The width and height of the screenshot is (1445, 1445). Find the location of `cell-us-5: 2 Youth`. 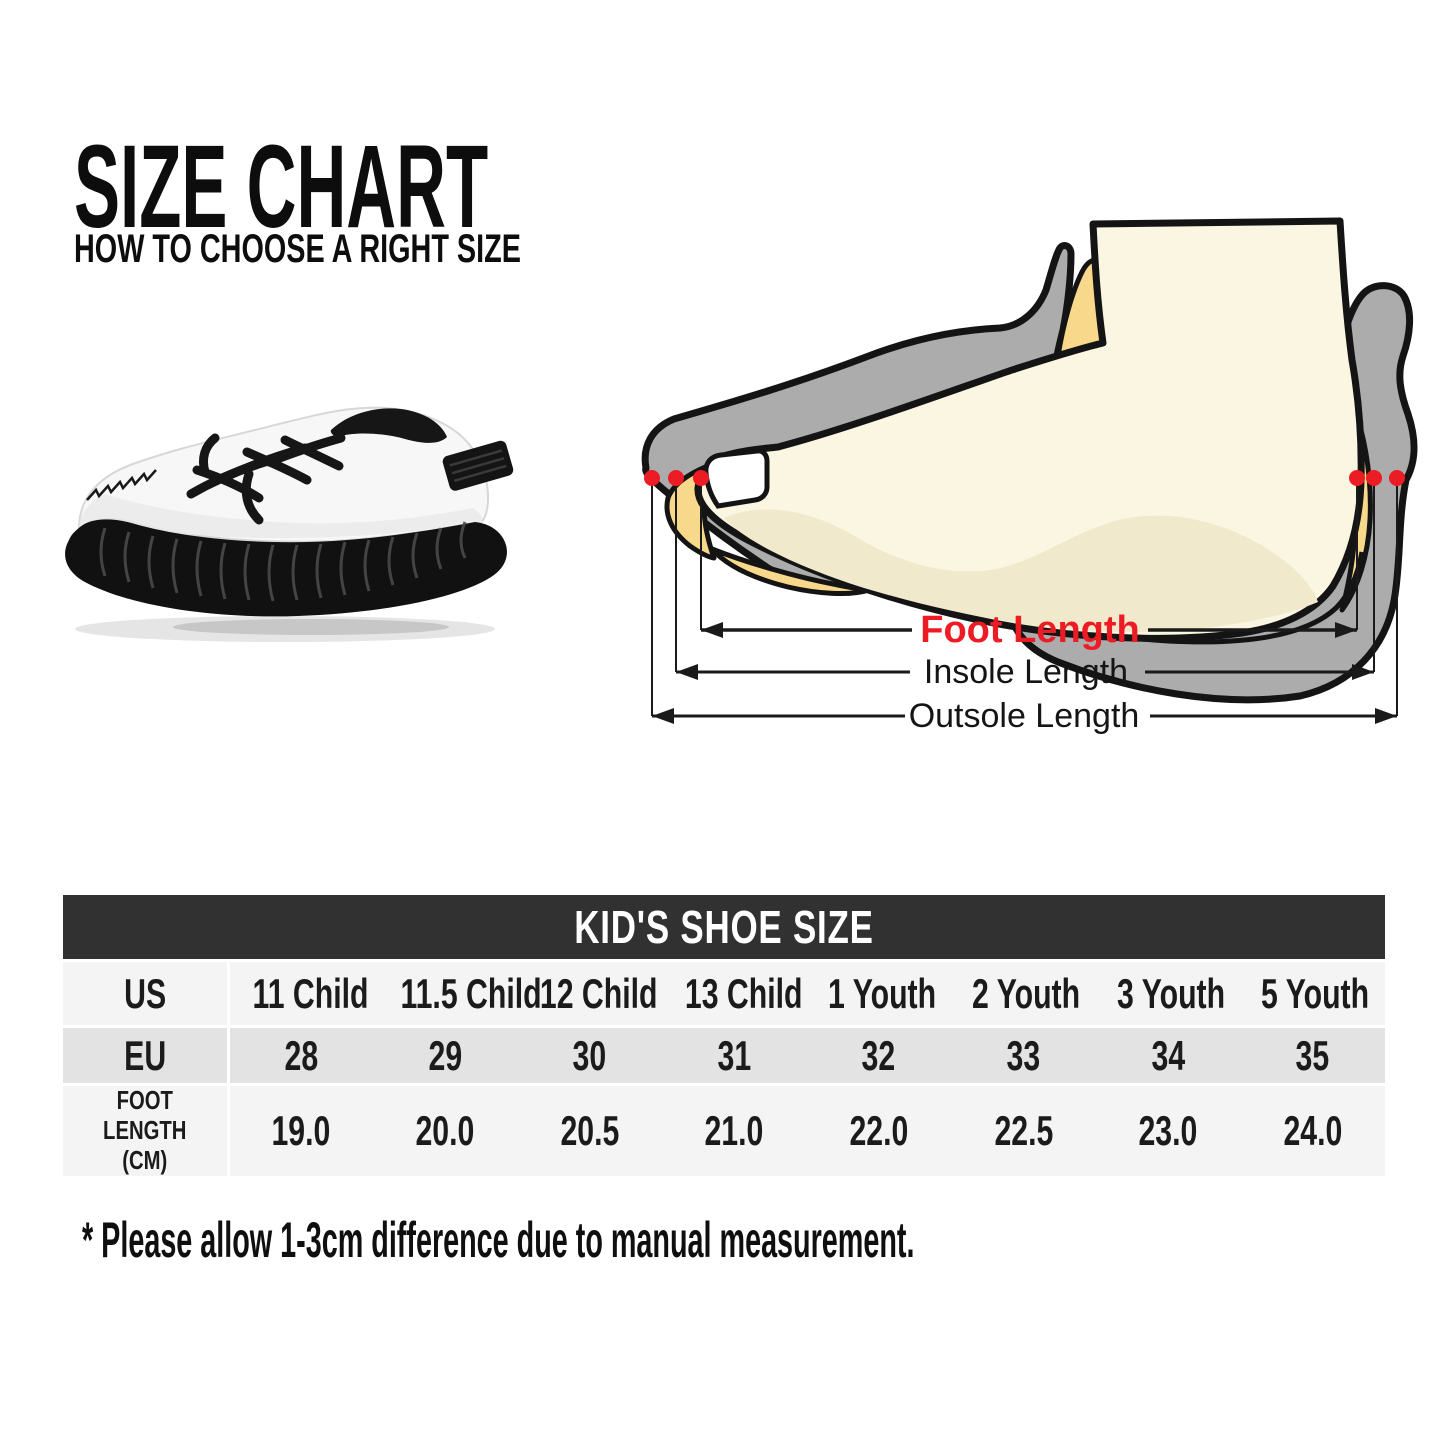

cell-us-5: 2 Youth is located at coordinates (1026, 993).